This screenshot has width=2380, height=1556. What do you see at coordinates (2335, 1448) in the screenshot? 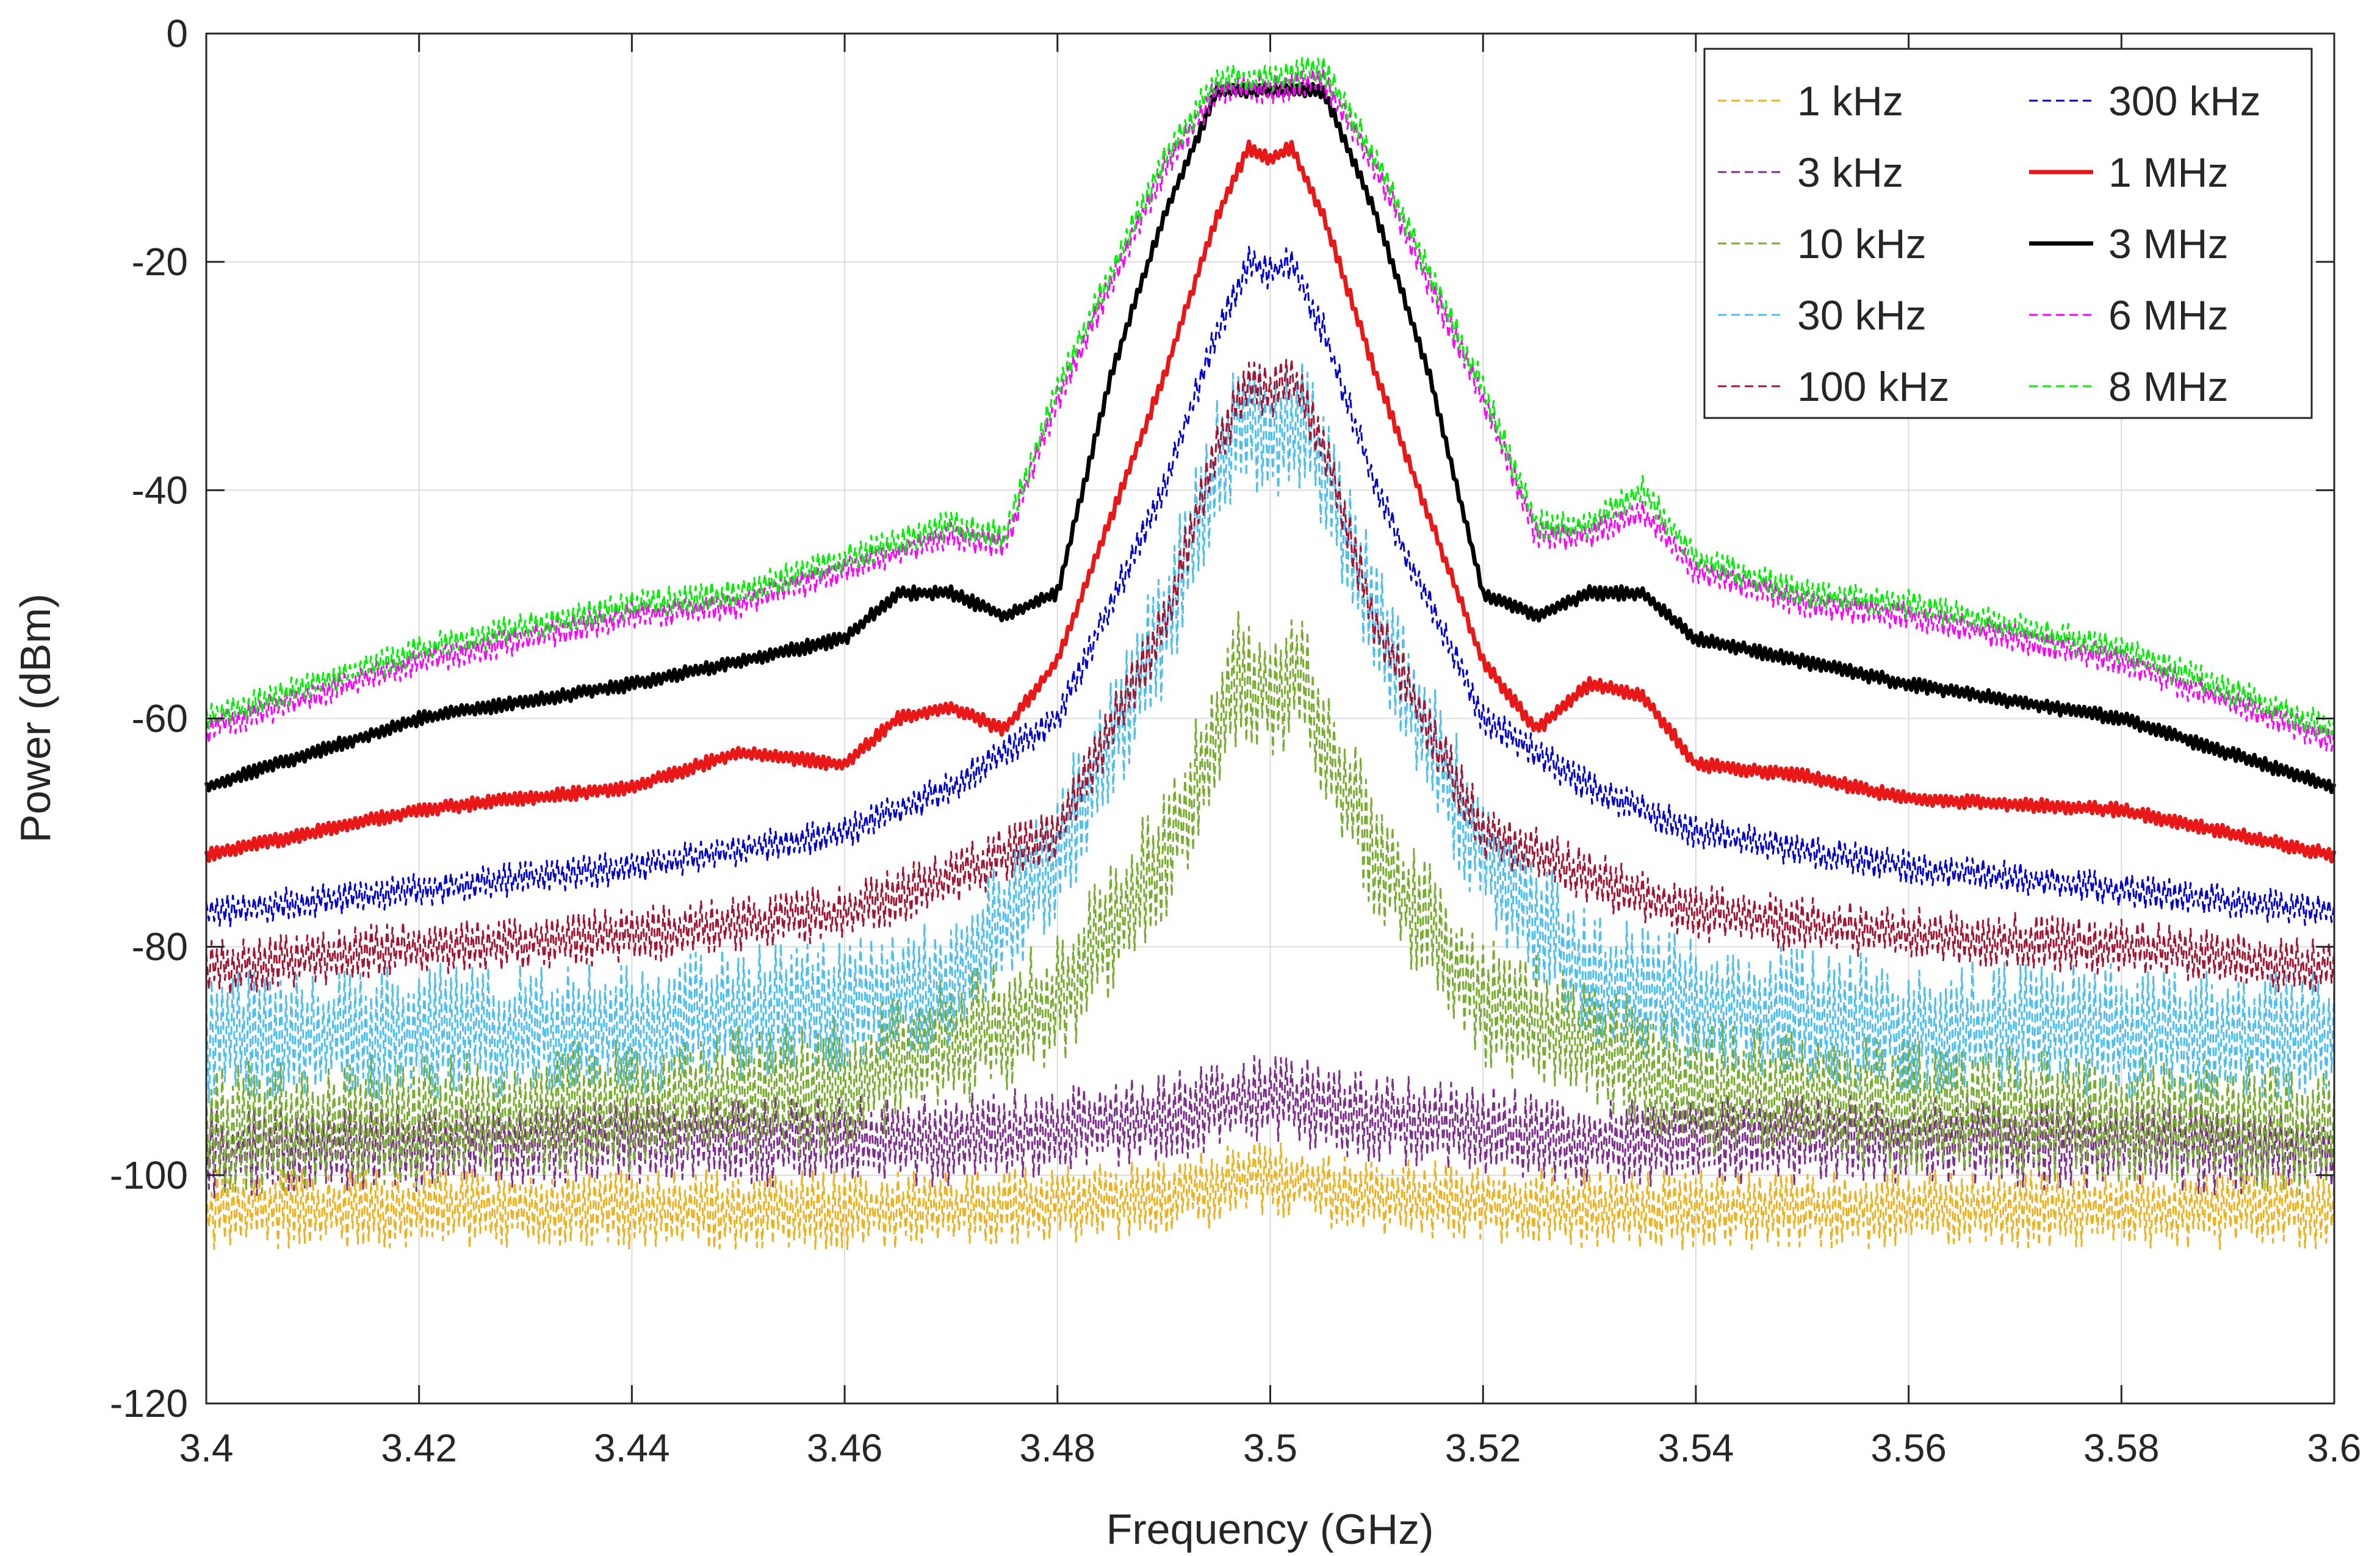
I see `x-tick-label: 3.6` at bounding box center [2335, 1448].